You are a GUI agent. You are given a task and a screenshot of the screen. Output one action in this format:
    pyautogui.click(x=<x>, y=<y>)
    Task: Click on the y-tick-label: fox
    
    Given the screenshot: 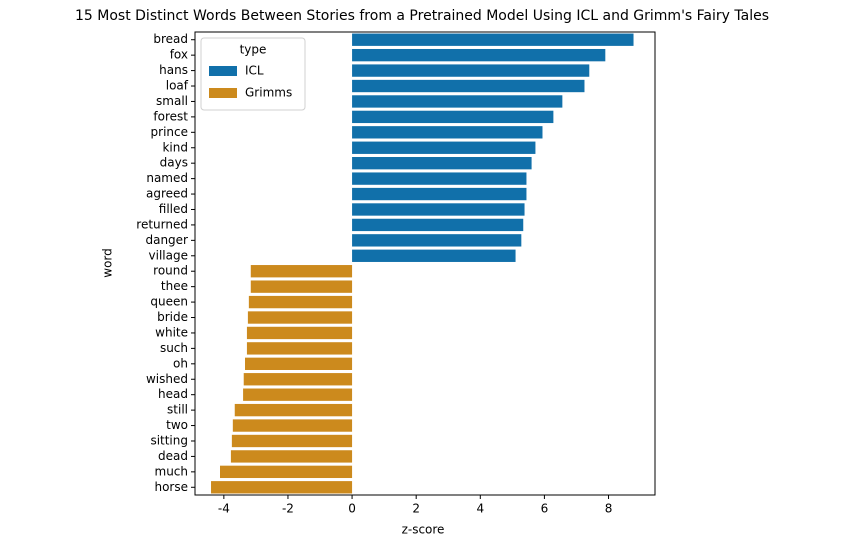 What is the action you would take?
    pyautogui.click(x=179, y=55)
    